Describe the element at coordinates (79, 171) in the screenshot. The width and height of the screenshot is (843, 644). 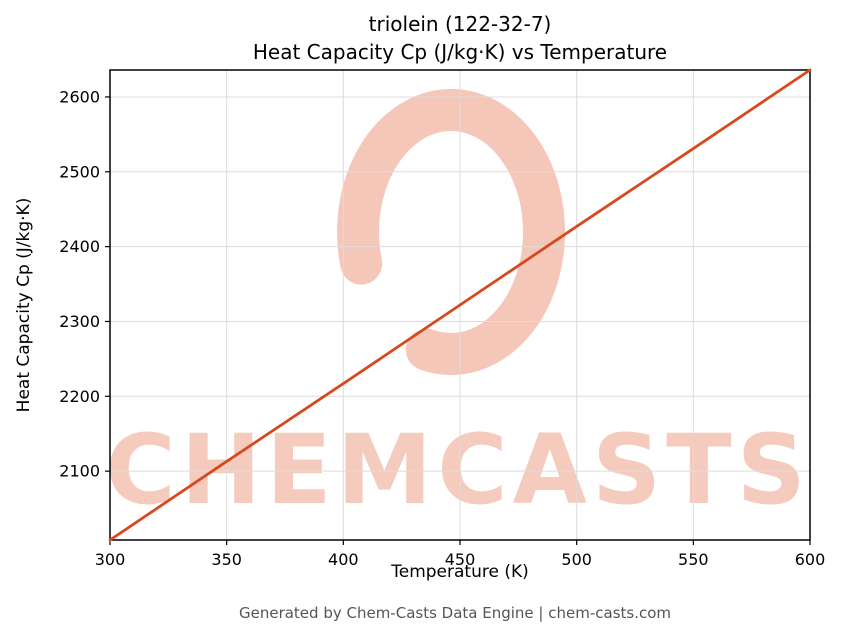
I see `svg-text: 2500` at that location.